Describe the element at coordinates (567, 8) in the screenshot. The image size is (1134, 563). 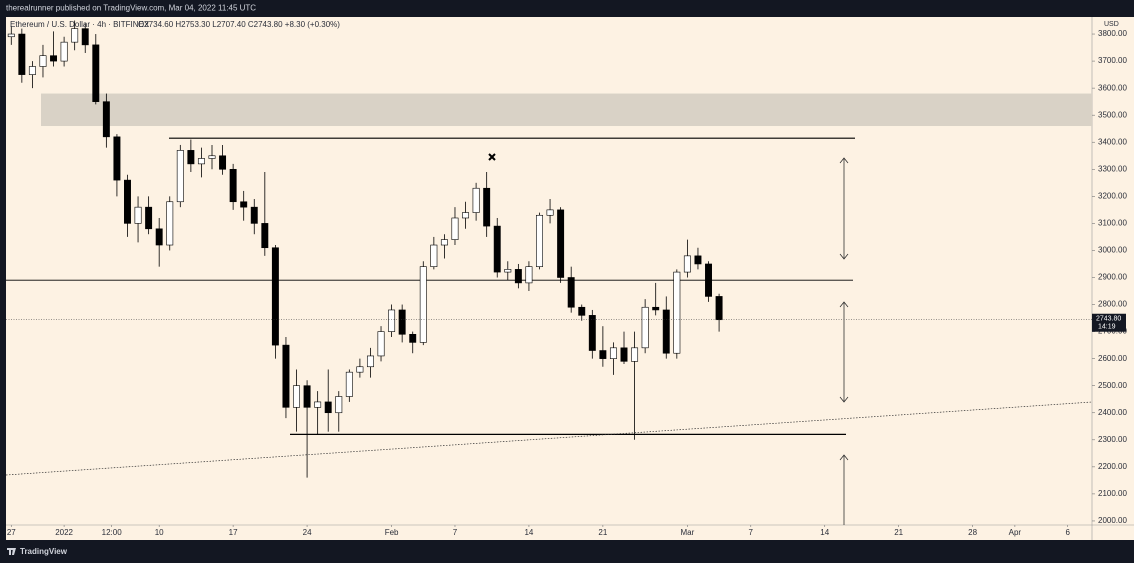
I see `top-bar` at that location.